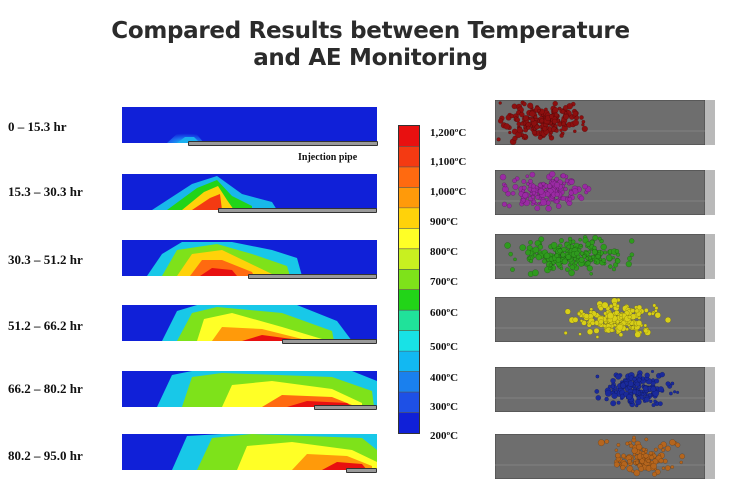 This screenshot has height=486, width=741. Describe the element at coordinates (45, 191) in the screenshot. I see `row-label-2: 15.3 – 30.3 hr` at that location.